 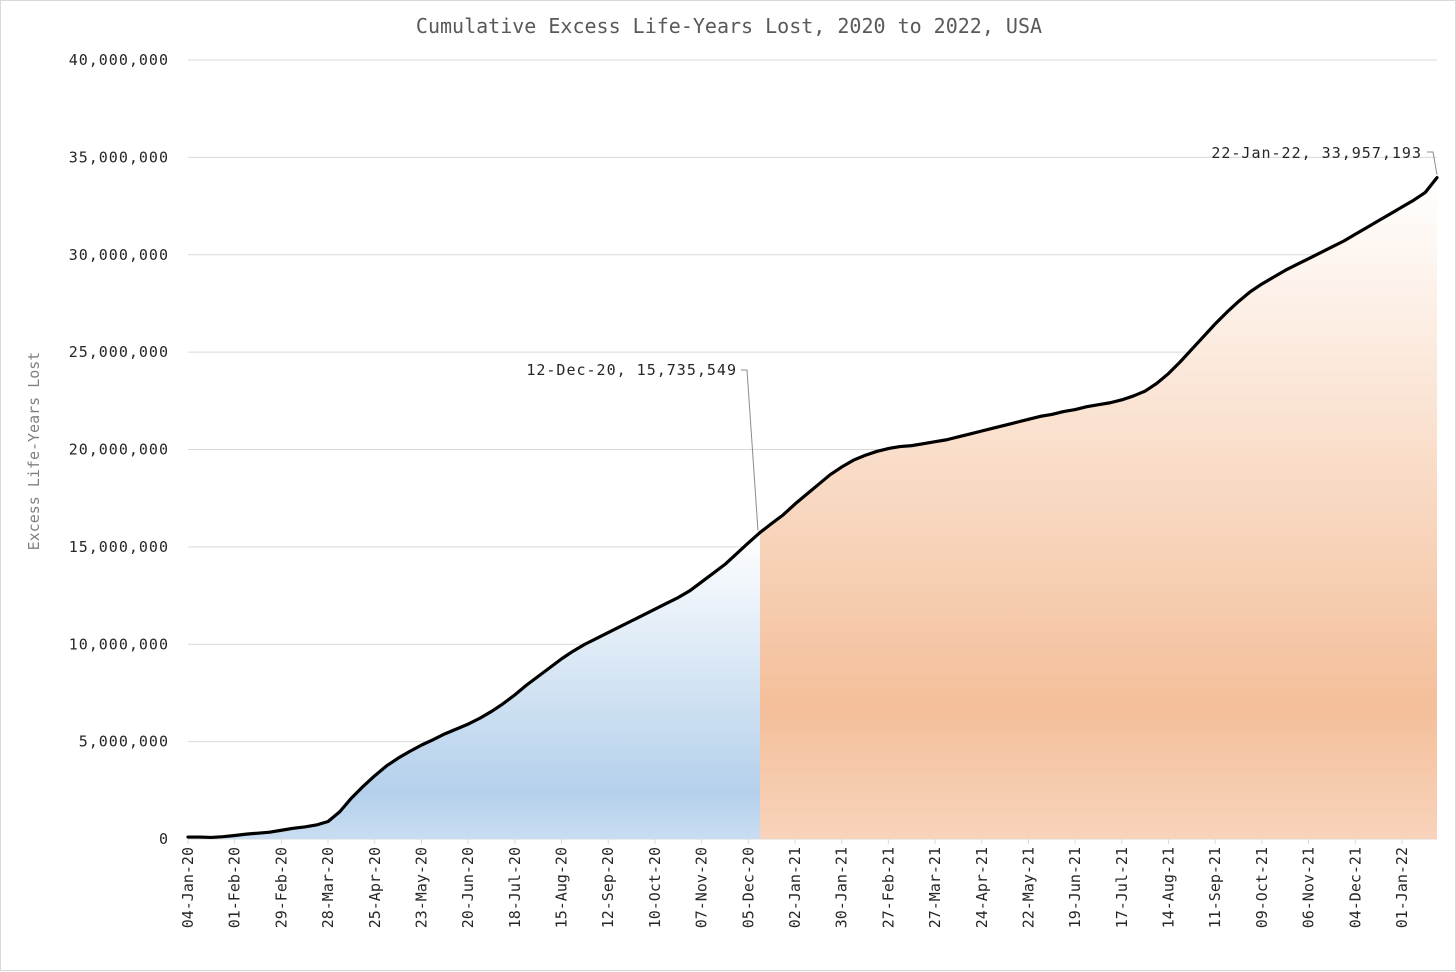 What do you see at coordinates (562, 887) in the screenshot?
I see `x-tick-label: 15-Aug-20` at bounding box center [562, 887].